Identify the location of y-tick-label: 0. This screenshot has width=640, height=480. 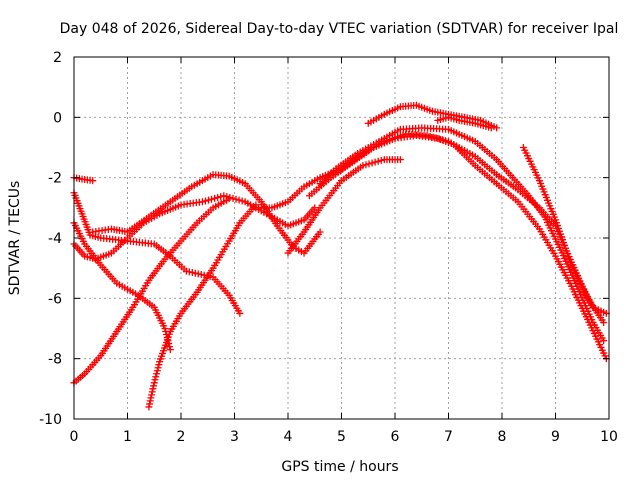
(57, 118).